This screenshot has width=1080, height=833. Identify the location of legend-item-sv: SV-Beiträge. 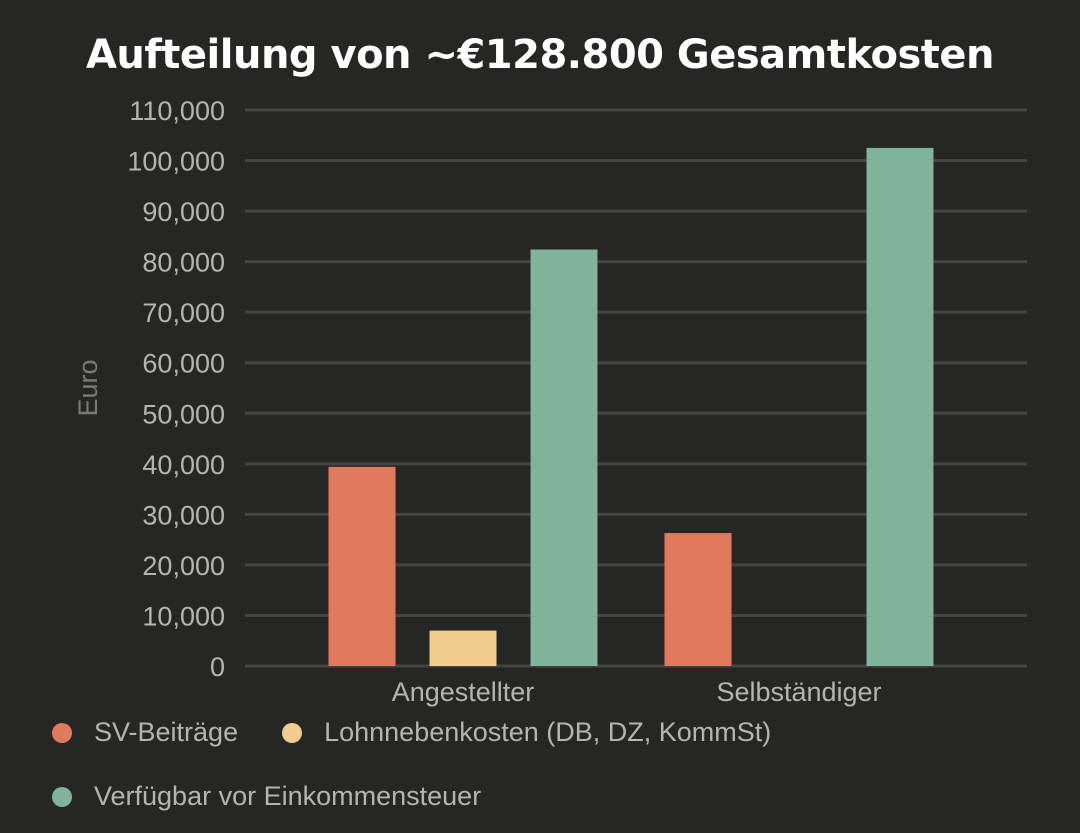
(145, 732).